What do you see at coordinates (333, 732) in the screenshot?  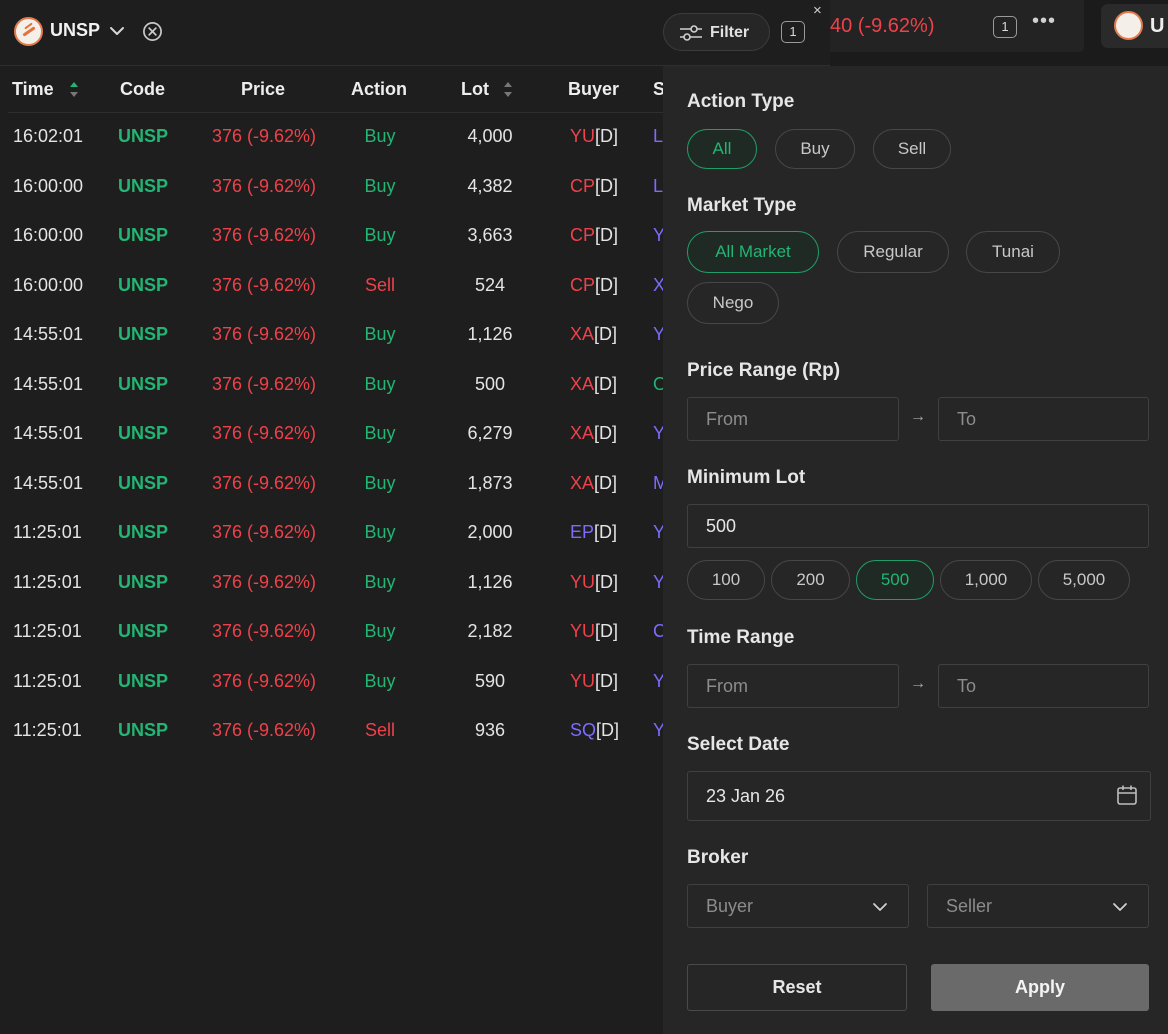 I see `table-row: 11:25:01 UNSP 376 (-9.62%) Sell 936 SQ[D] Y` at bounding box center [333, 732].